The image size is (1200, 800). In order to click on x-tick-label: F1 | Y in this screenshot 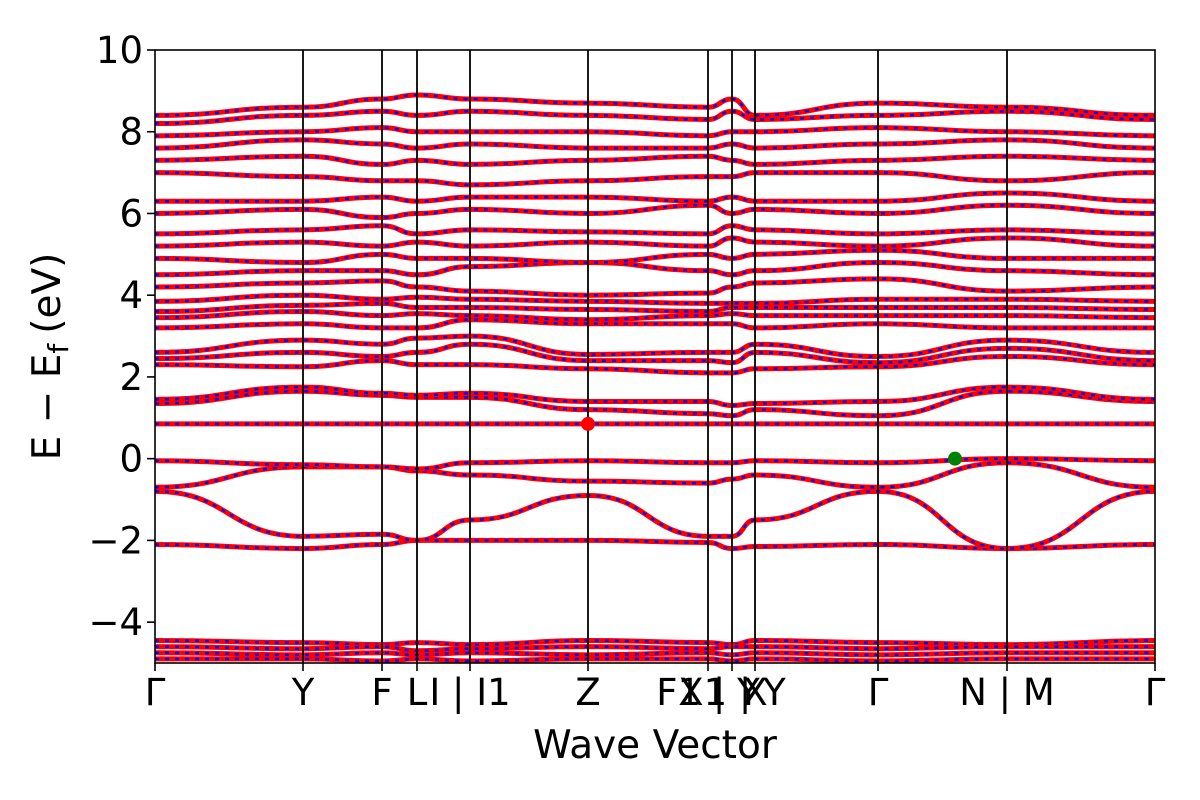, I will do `click(708, 692)`.